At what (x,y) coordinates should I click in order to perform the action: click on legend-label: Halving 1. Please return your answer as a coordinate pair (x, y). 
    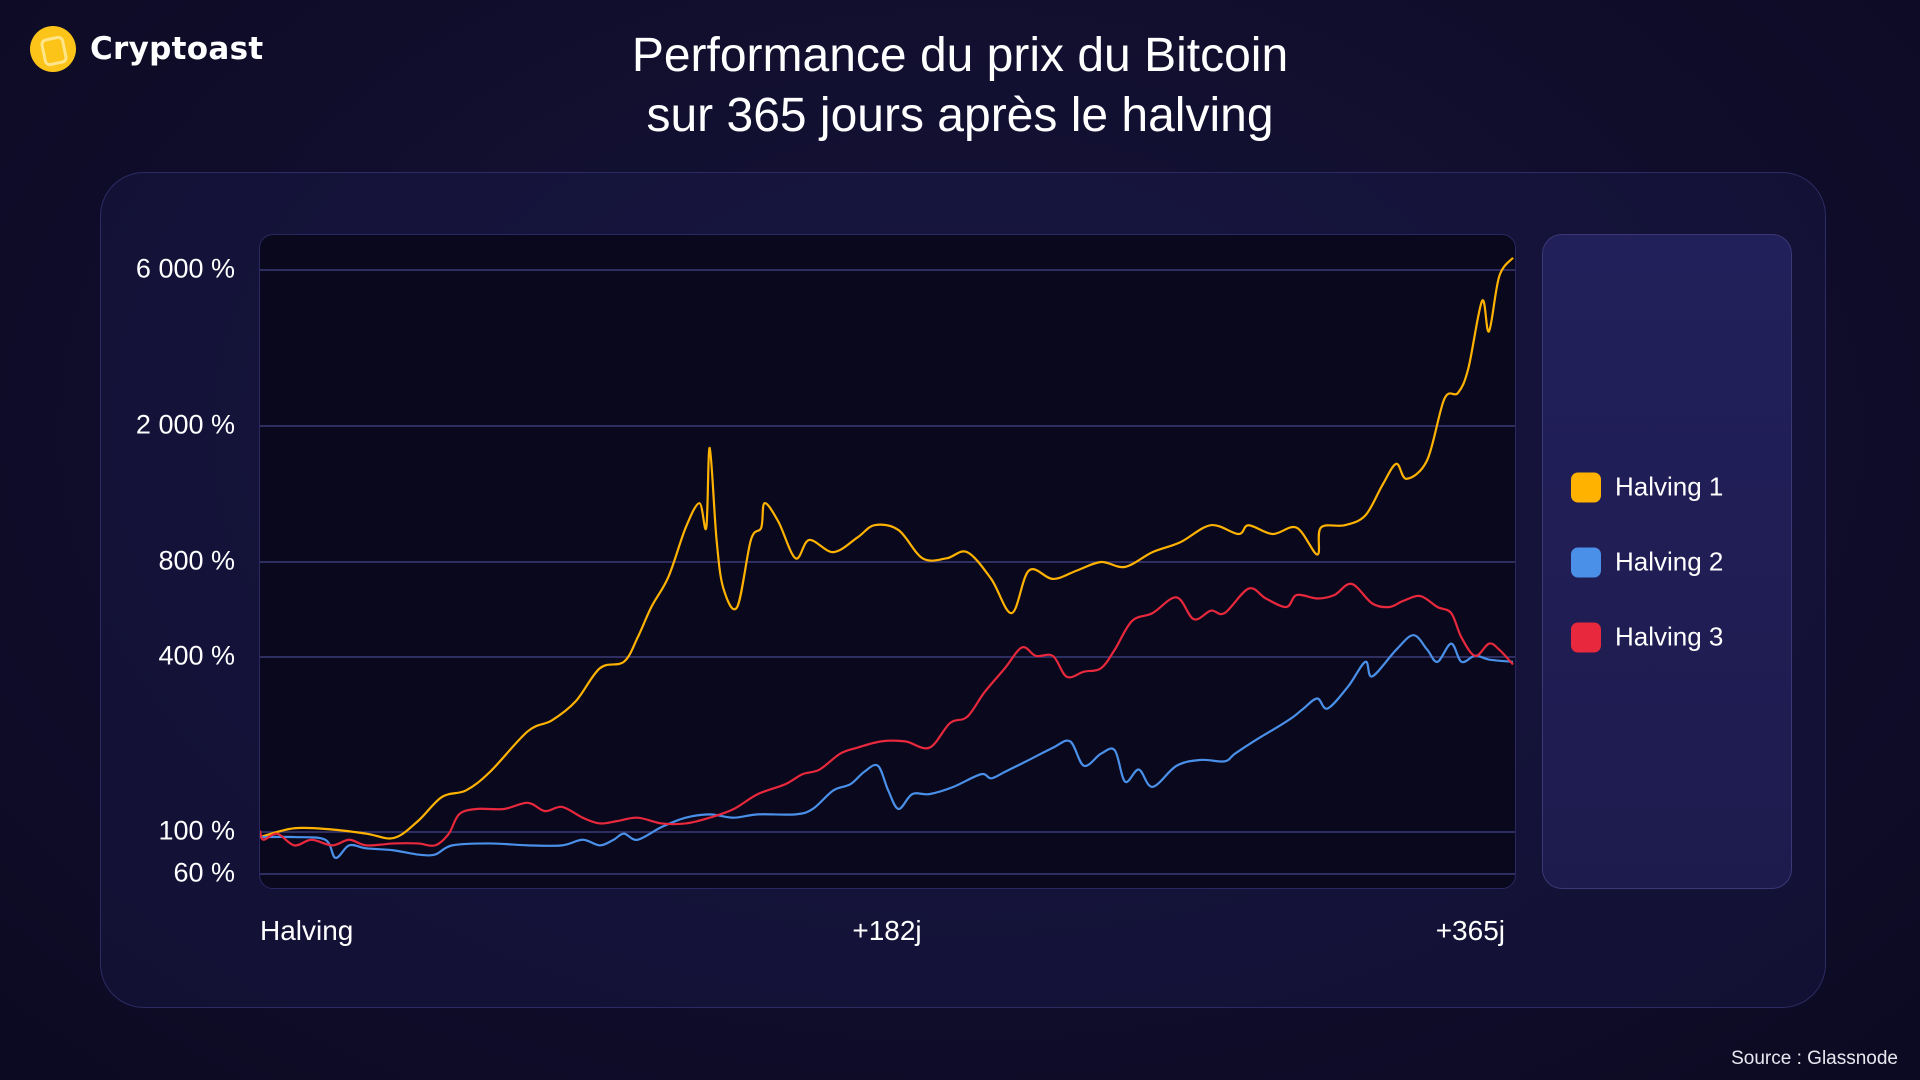
    Looking at the image, I should click on (1669, 486).